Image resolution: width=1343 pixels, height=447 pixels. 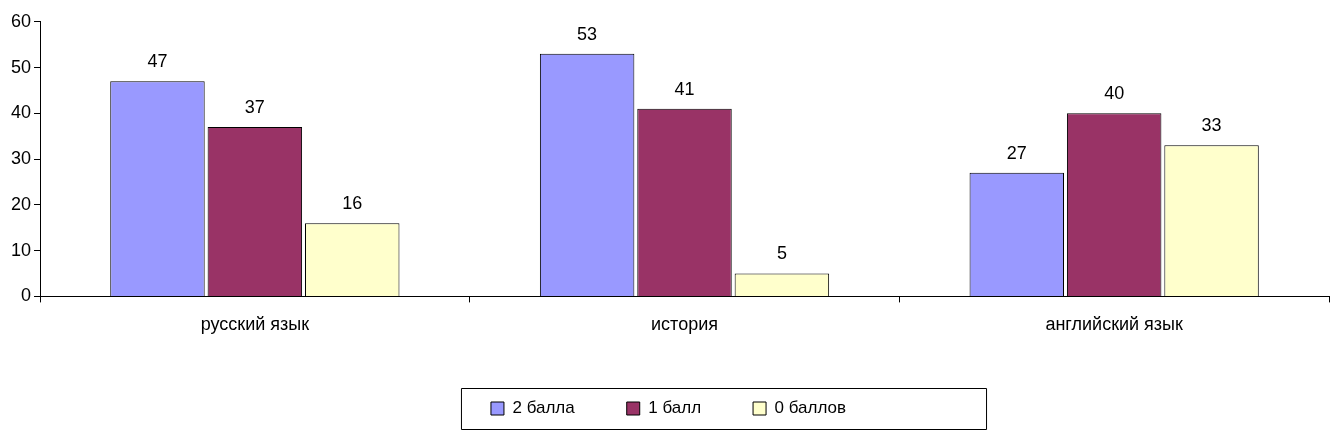 I want to click on y-tick-label: 0, so click(x=26, y=295).